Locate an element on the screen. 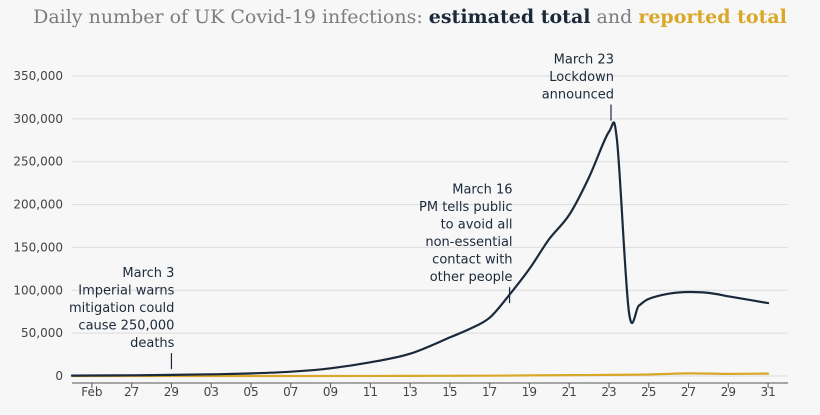 The width and height of the screenshot is (820, 415). annotation-text-line: March 16 is located at coordinates (482, 190).